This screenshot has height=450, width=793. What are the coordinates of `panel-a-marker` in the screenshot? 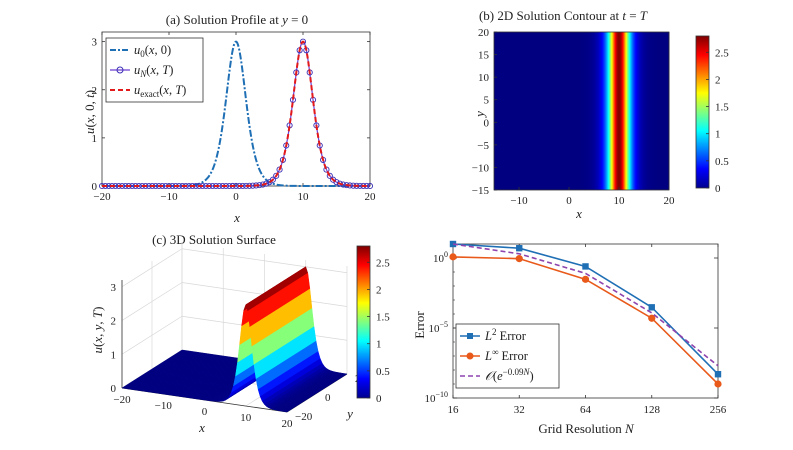 It's located at (192, 186).